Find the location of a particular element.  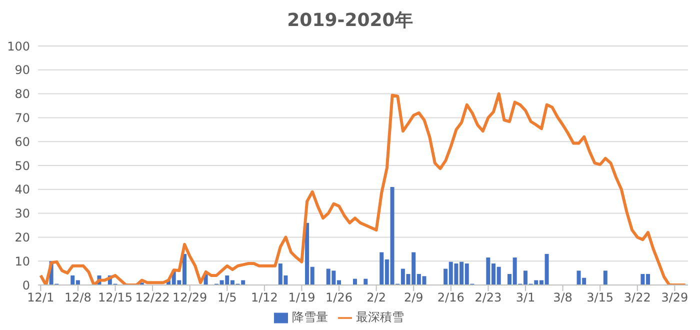

x-tick-label: 2/16 is located at coordinates (450, 297).